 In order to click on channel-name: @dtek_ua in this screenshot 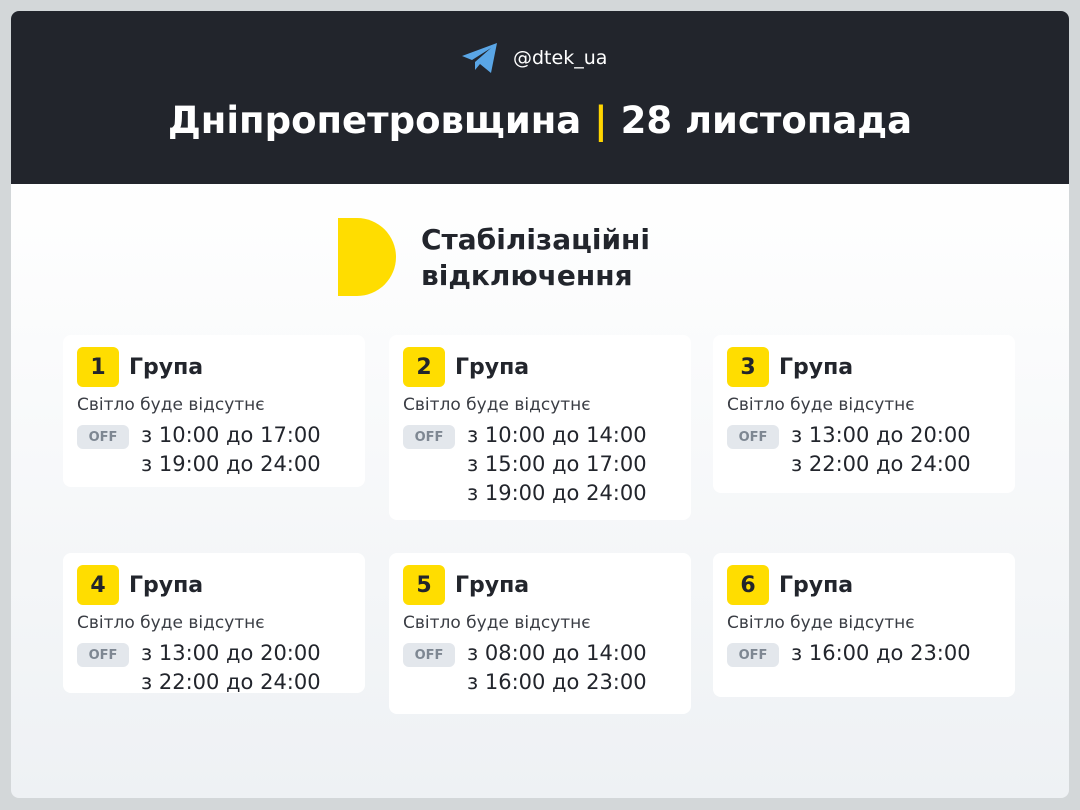, I will do `click(560, 58)`.